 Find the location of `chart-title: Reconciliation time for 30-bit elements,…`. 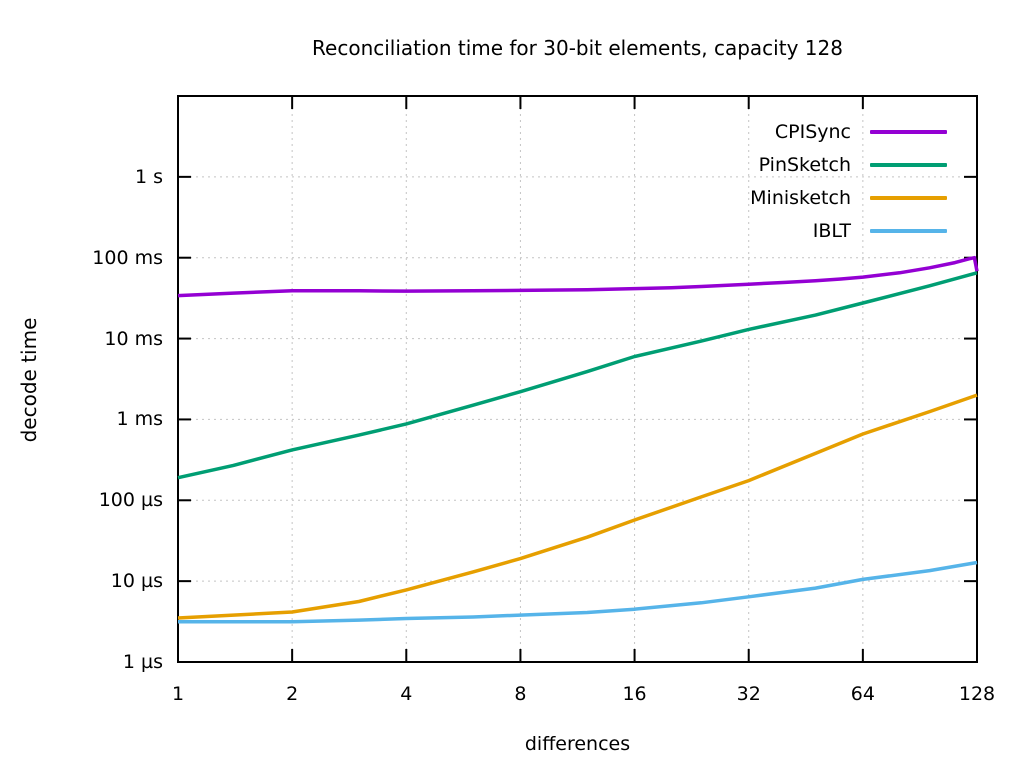

chart-title: Reconciliation time for 30-bit elements,… is located at coordinates (577, 48).